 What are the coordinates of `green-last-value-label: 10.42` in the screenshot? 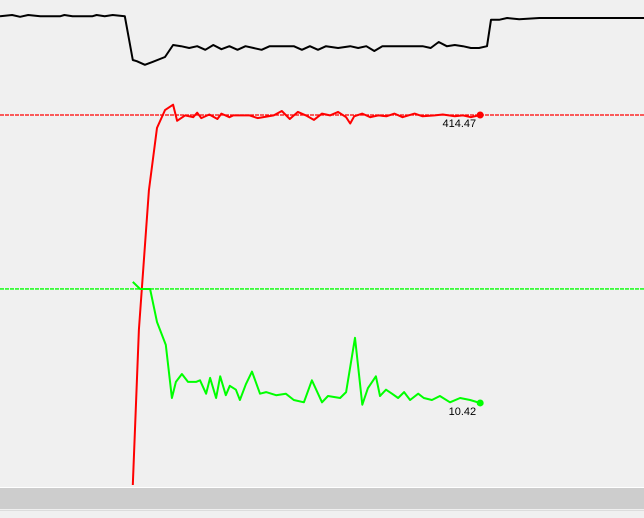 It's located at (463, 412).